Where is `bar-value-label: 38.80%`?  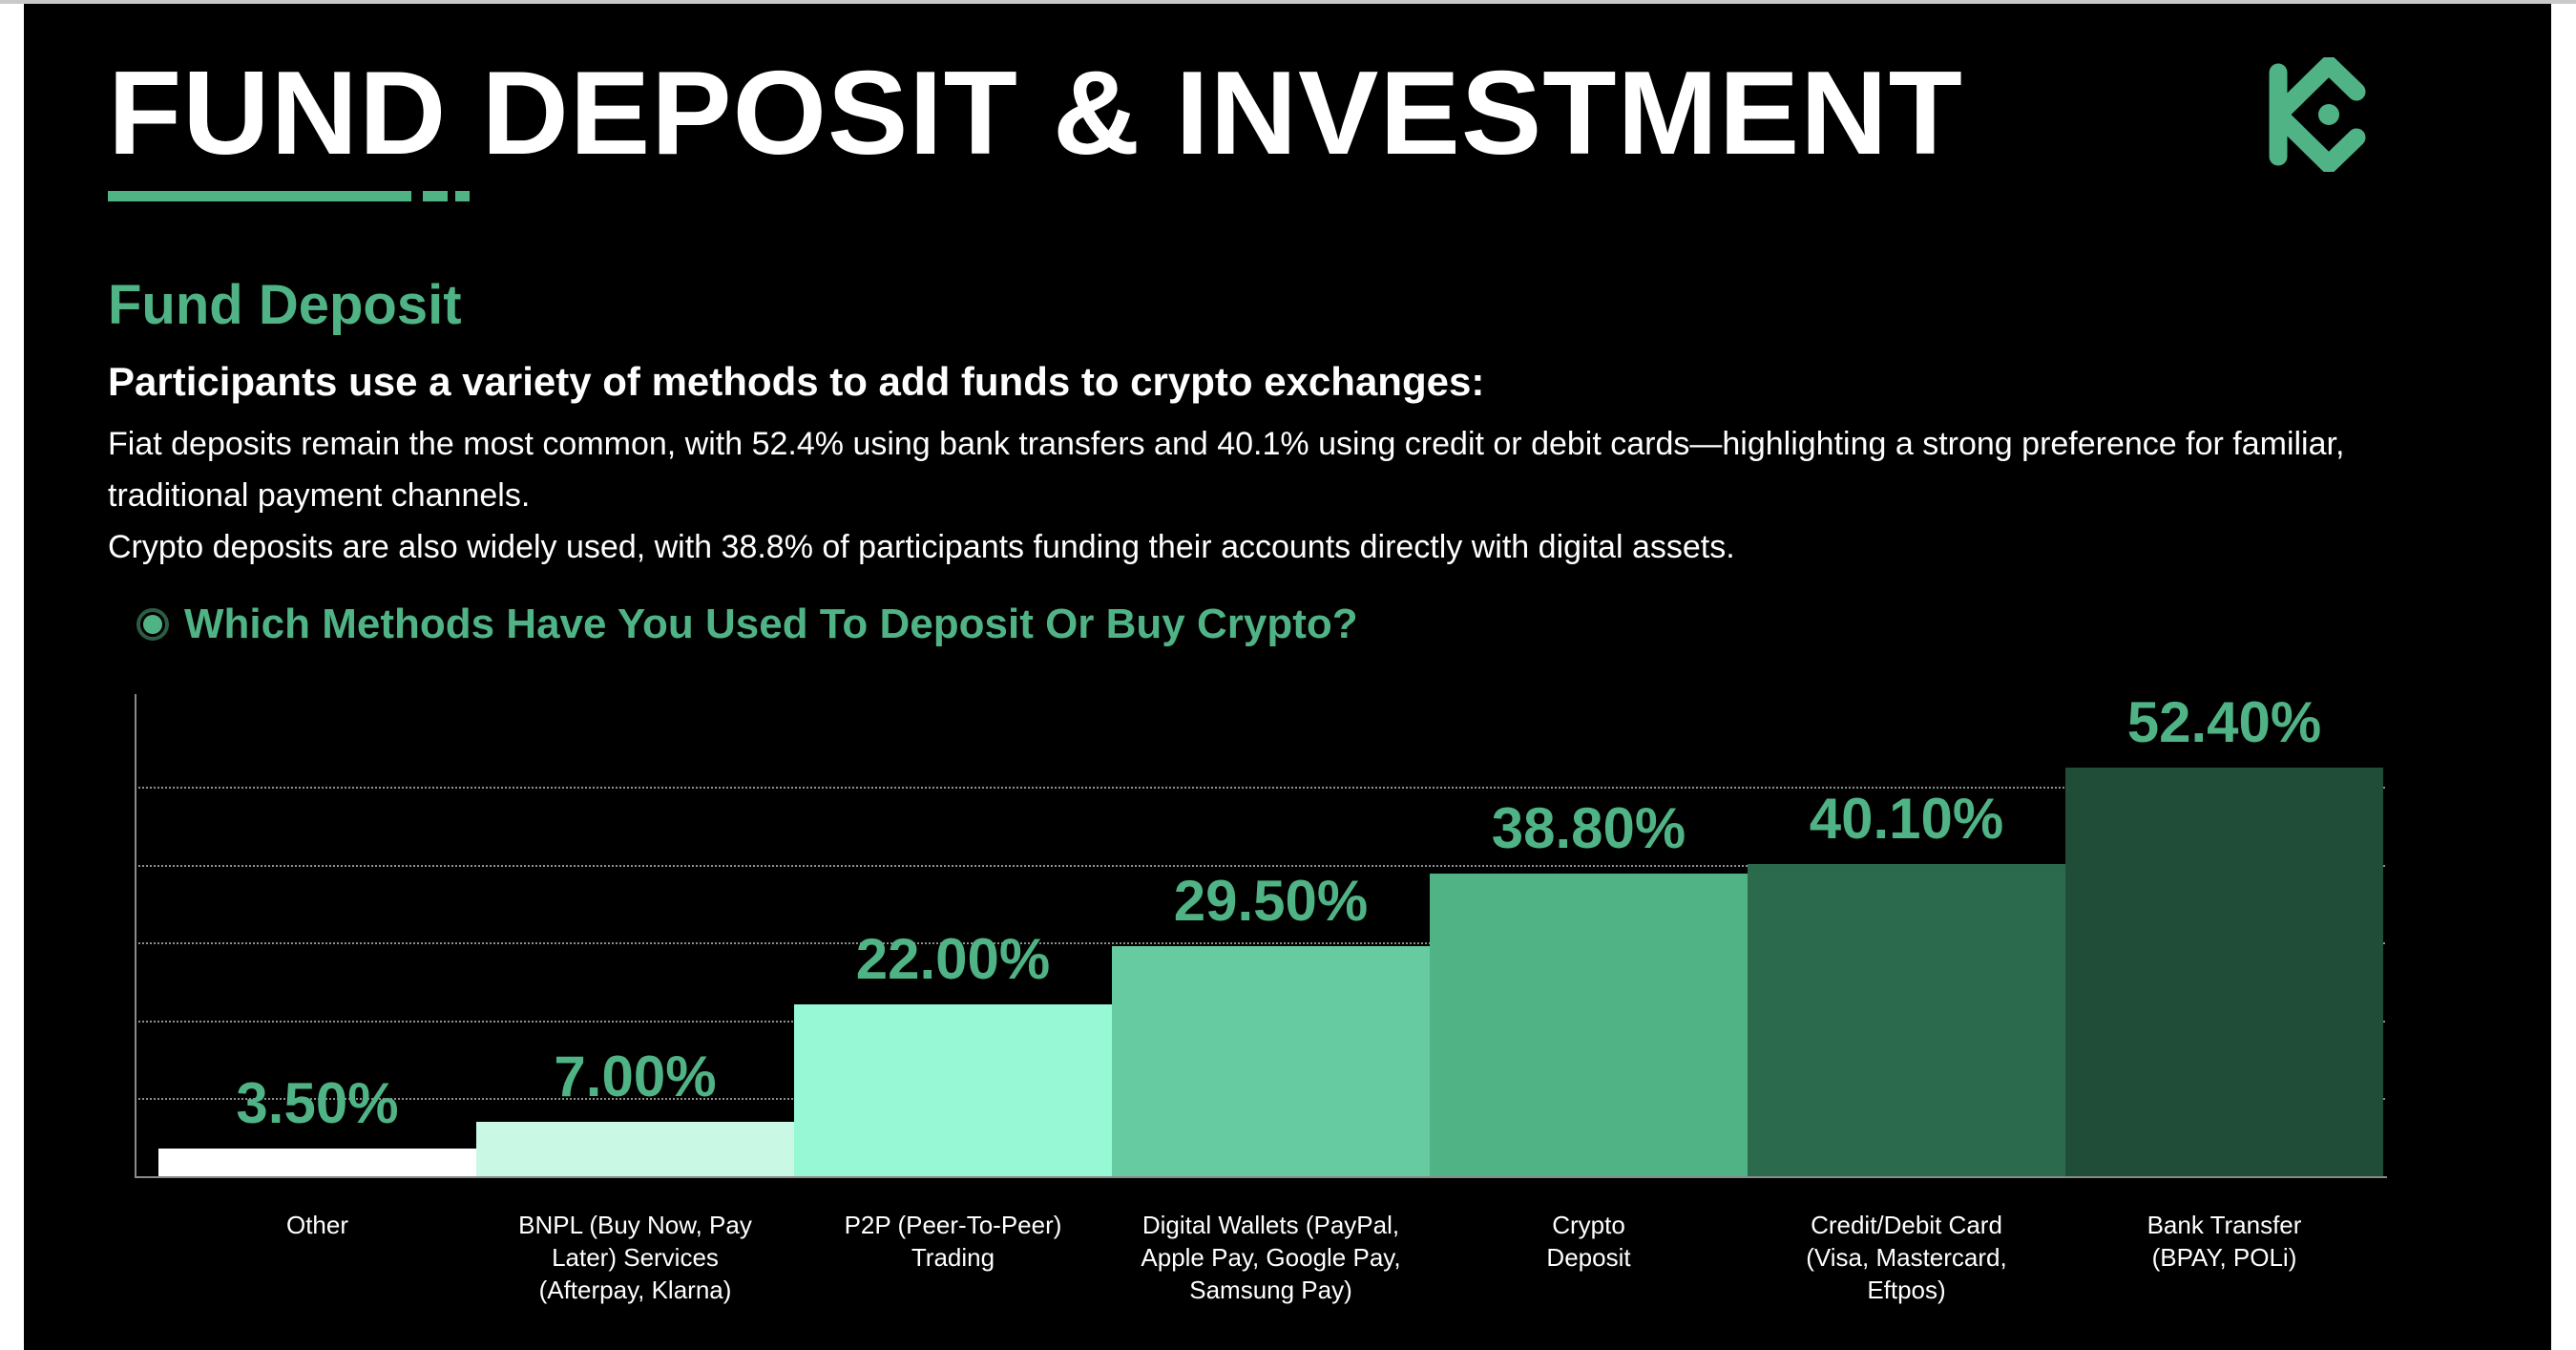 bar-value-label: 38.80% is located at coordinates (1588, 828).